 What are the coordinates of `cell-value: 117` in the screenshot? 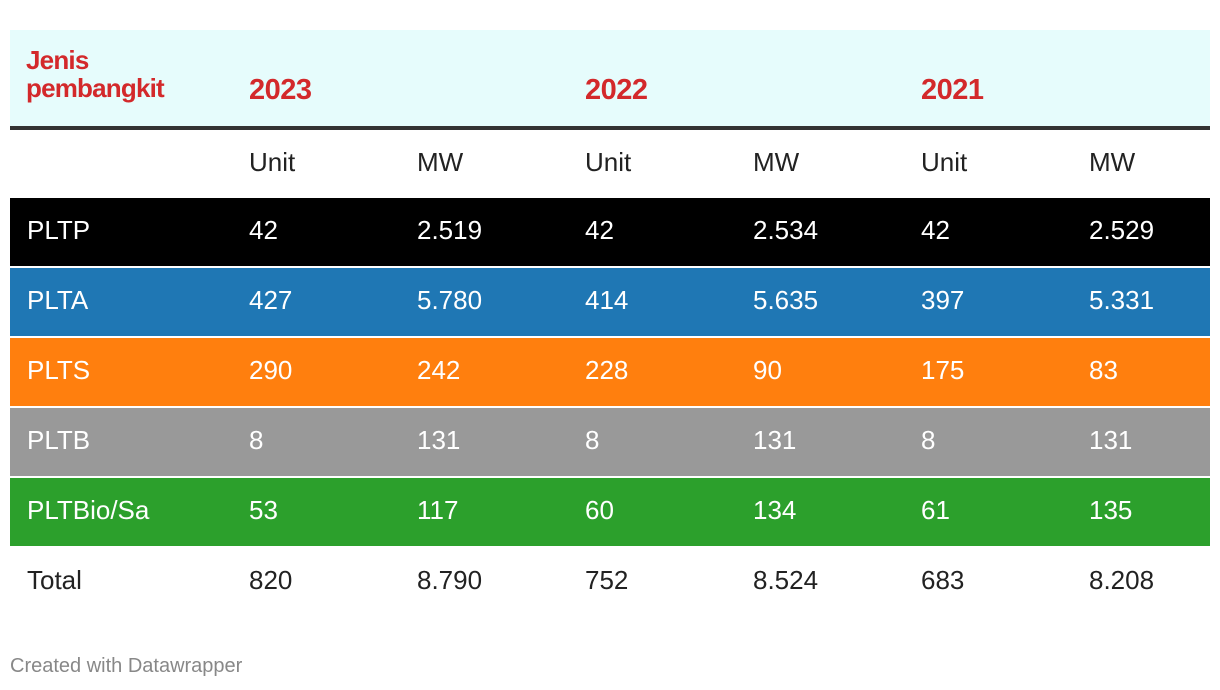 It's located at (438, 510).